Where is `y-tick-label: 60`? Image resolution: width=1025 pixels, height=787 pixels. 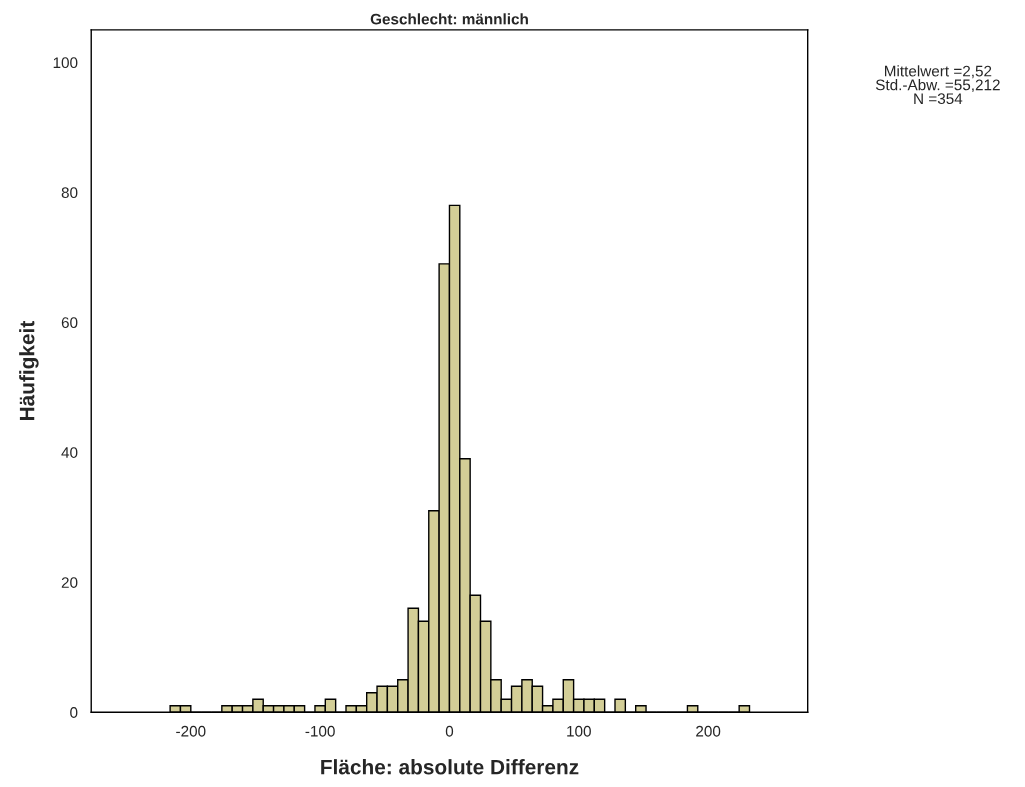
y-tick-label: 60 is located at coordinates (69, 323).